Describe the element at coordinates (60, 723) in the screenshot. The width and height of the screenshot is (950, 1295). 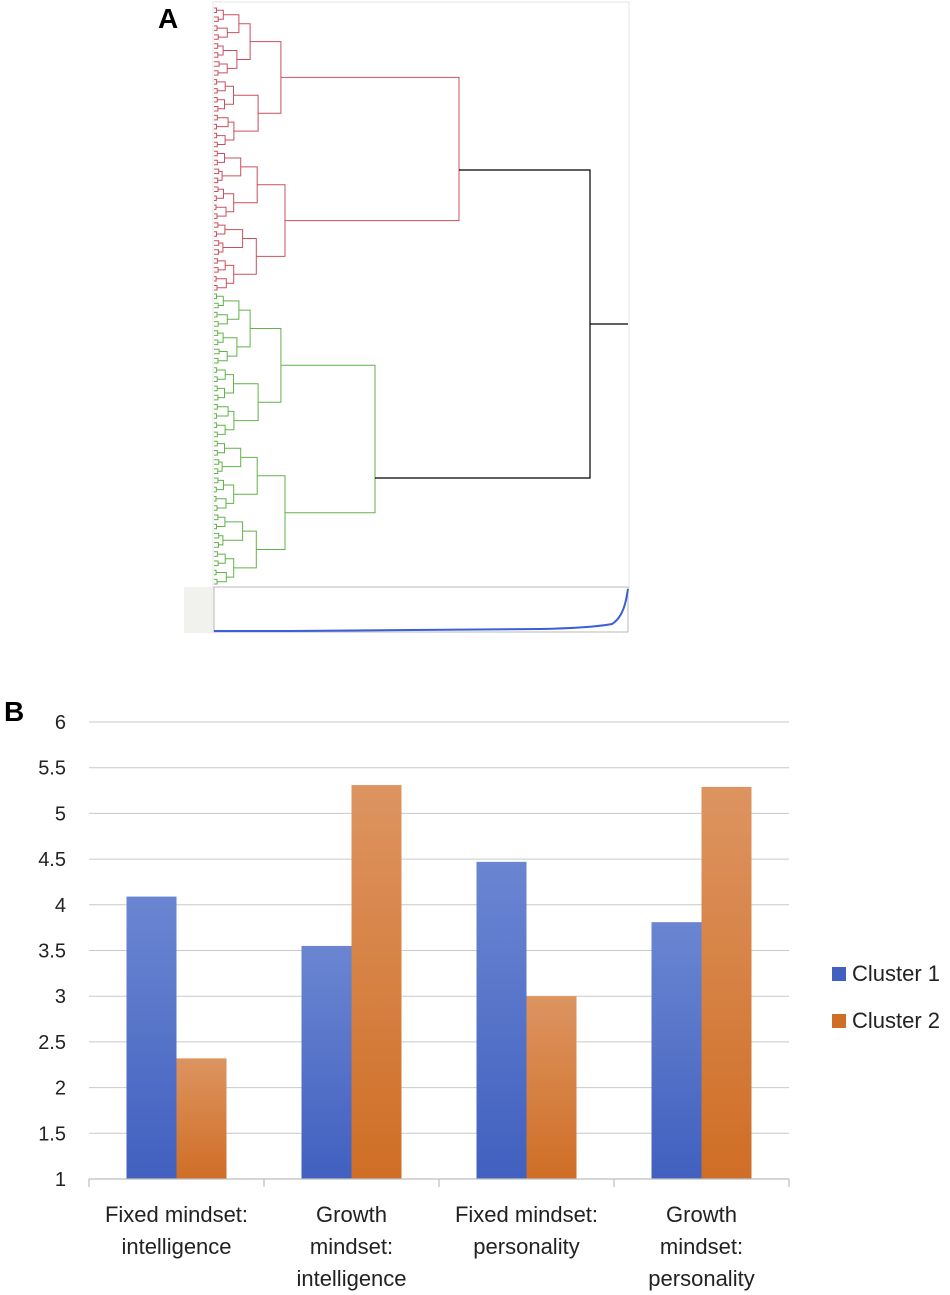
I see `y-tick-label: 6` at that location.